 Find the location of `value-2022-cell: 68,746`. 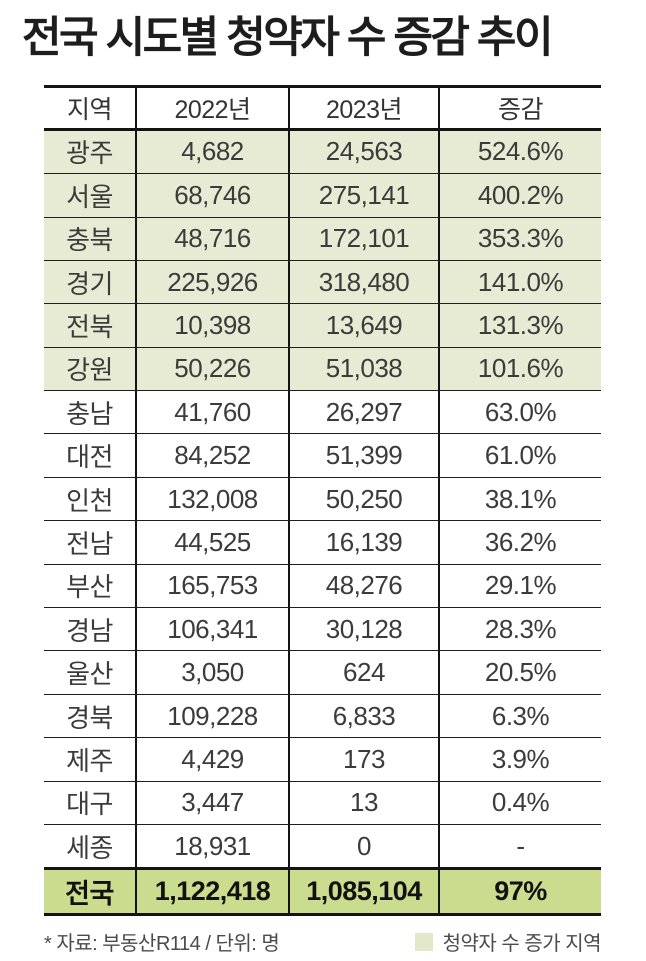

value-2022-cell: 68,746 is located at coordinates (213, 195).